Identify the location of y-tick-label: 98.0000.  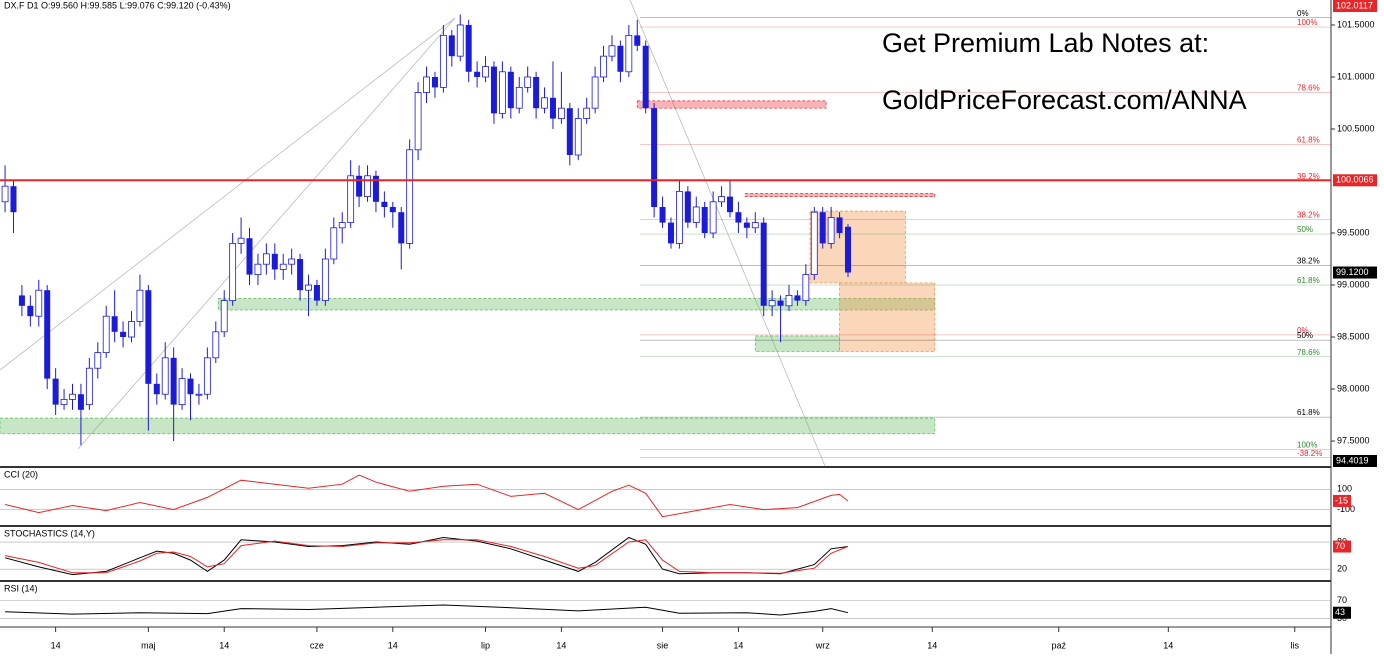
(1353, 388).